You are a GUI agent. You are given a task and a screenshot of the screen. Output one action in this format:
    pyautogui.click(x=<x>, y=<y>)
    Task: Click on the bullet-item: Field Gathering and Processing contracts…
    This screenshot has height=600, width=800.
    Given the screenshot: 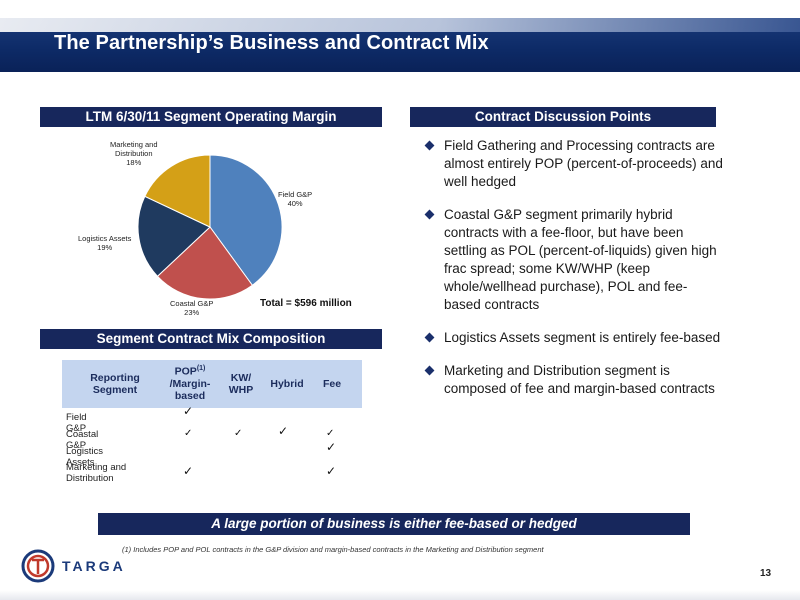 What is the action you would take?
    pyautogui.click(x=574, y=164)
    